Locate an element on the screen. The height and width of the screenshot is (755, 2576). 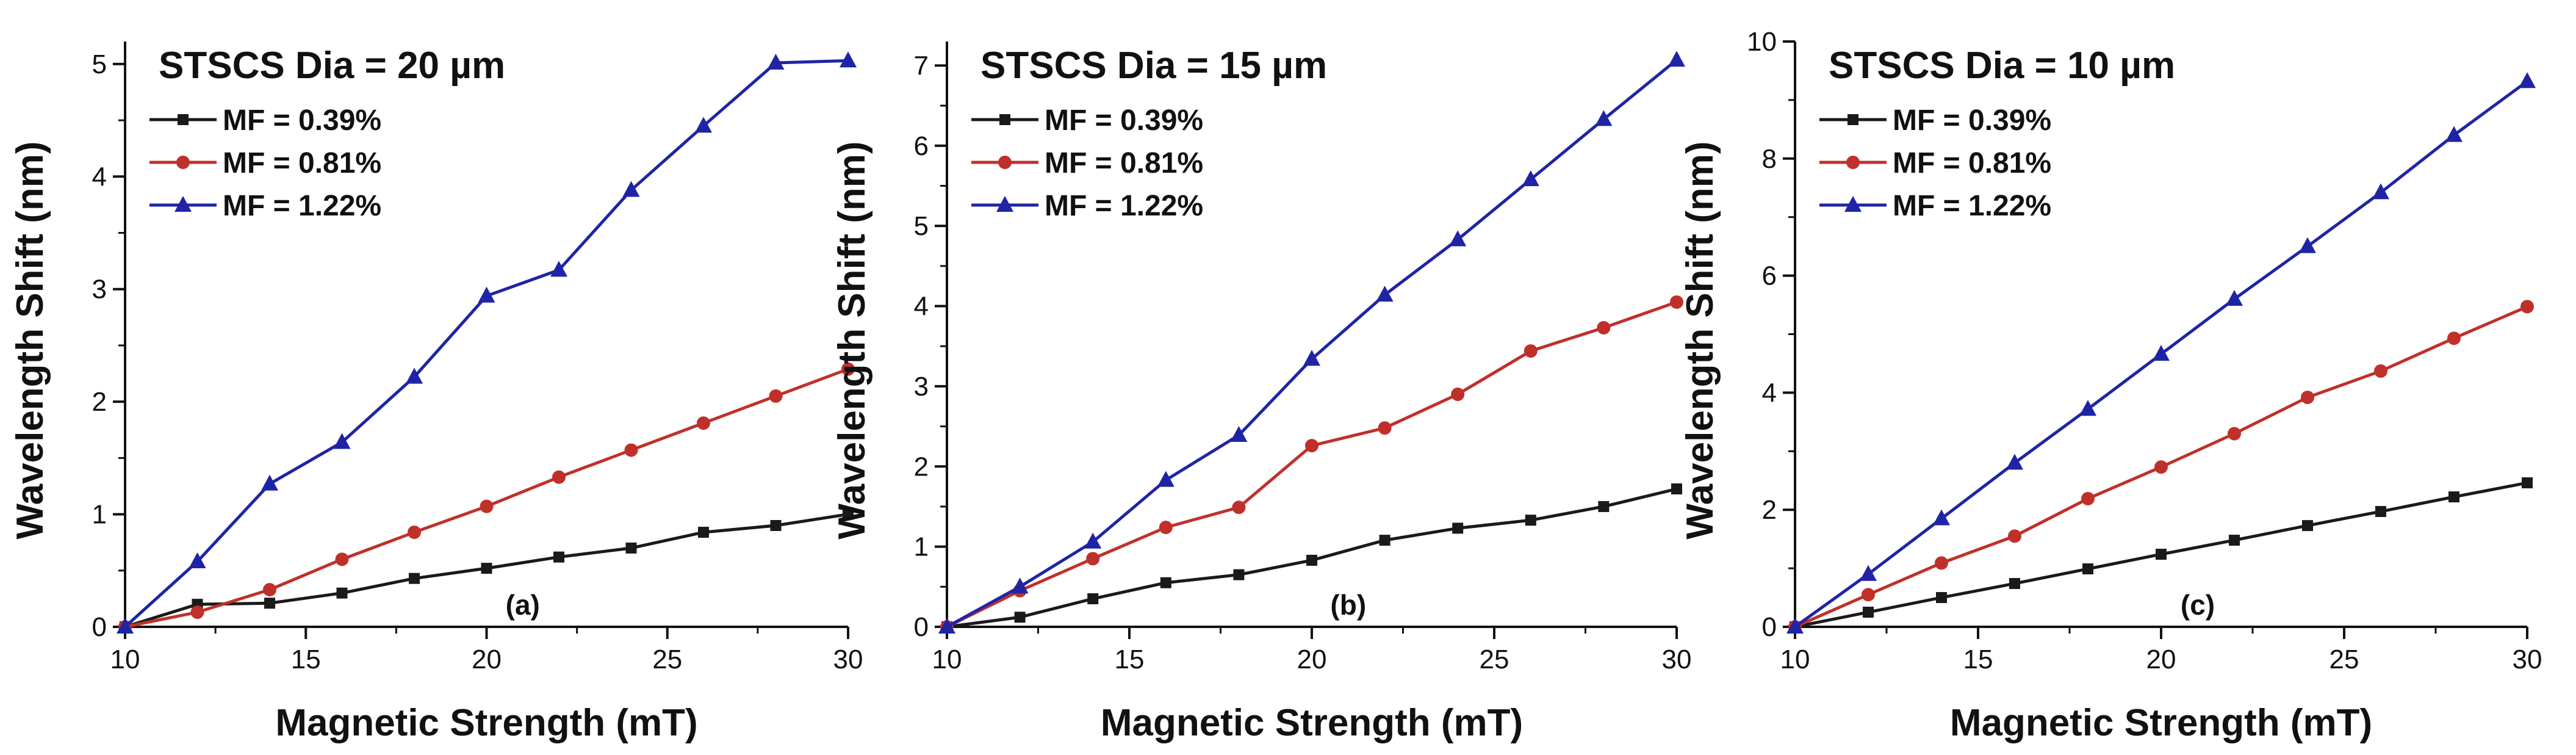
panel-title: STSCS Dia = 10 µm is located at coordinates (2002, 66).